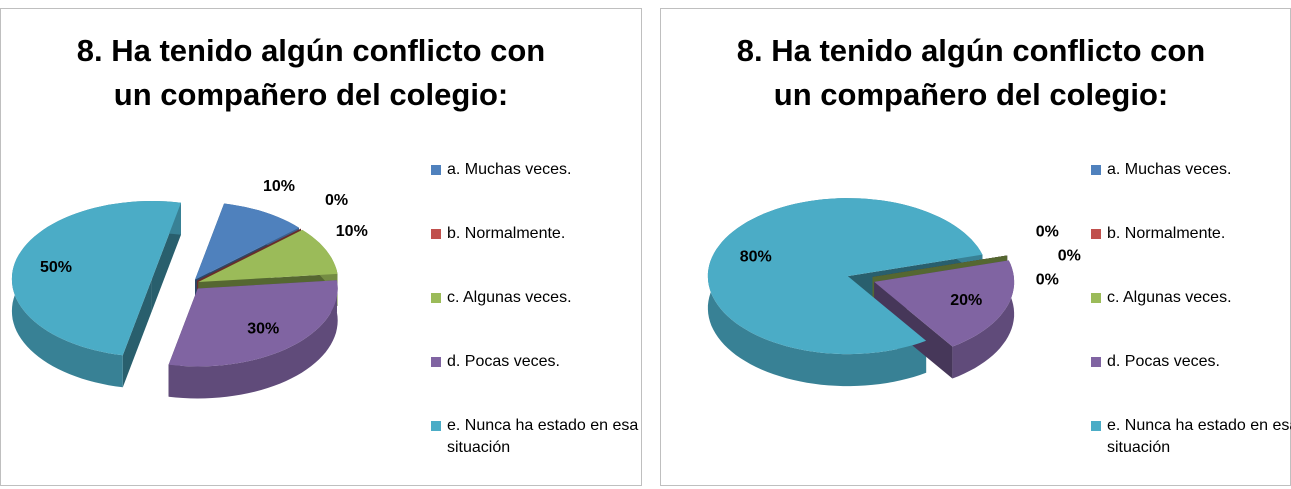 Image resolution: width=1291 pixels, height=489 pixels. I want to click on pie-chart: 10% 0% 10% 30% 50%, so click(189, 288).